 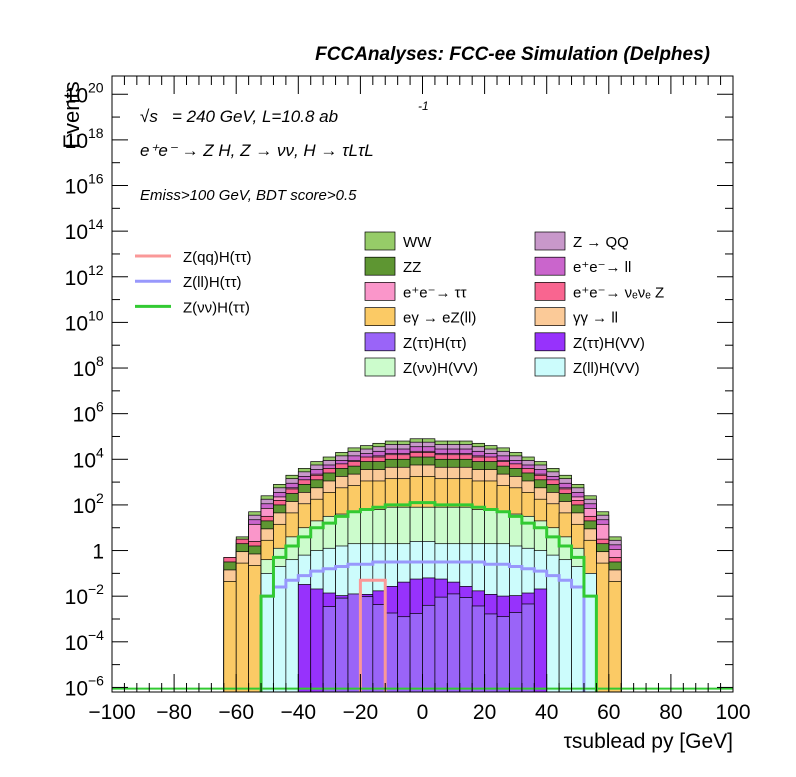 What do you see at coordinates (417, 242) in the screenshot?
I see `legend-label: WW` at bounding box center [417, 242].